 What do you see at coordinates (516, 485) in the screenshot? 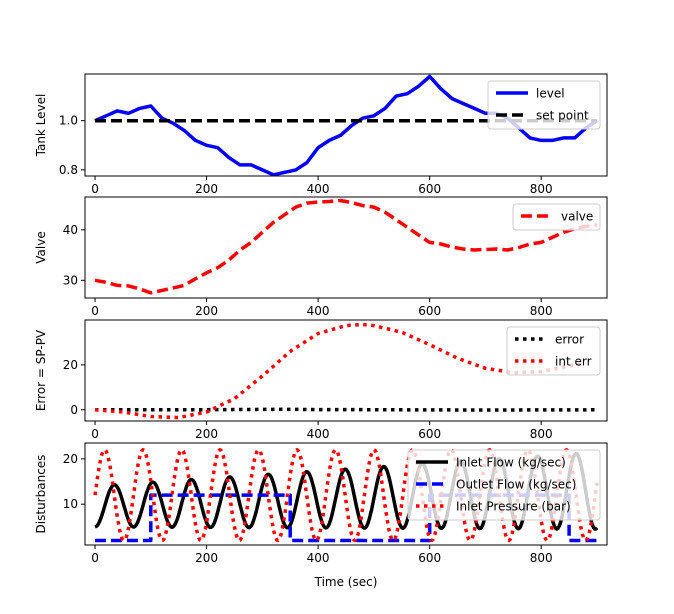
I see `legend-label: Outlet Flow (kg/sec)` at bounding box center [516, 485].